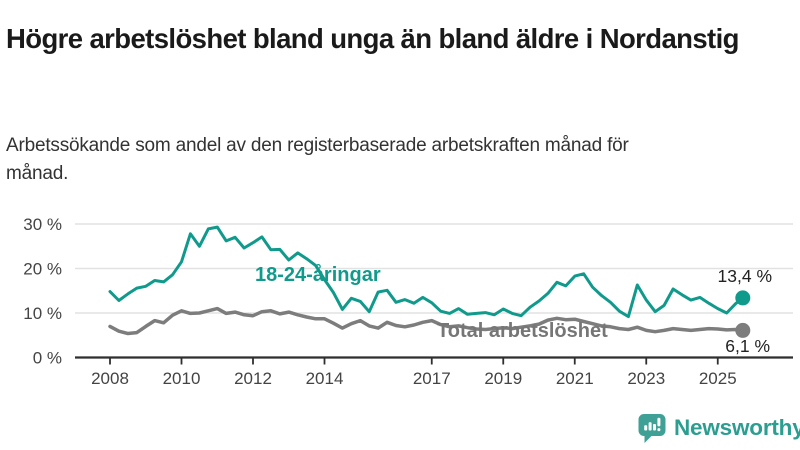 The image size is (800, 450). Describe the element at coordinates (646, 378) in the screenshot. I see `x-tick-label-2023: 2023` at that location.